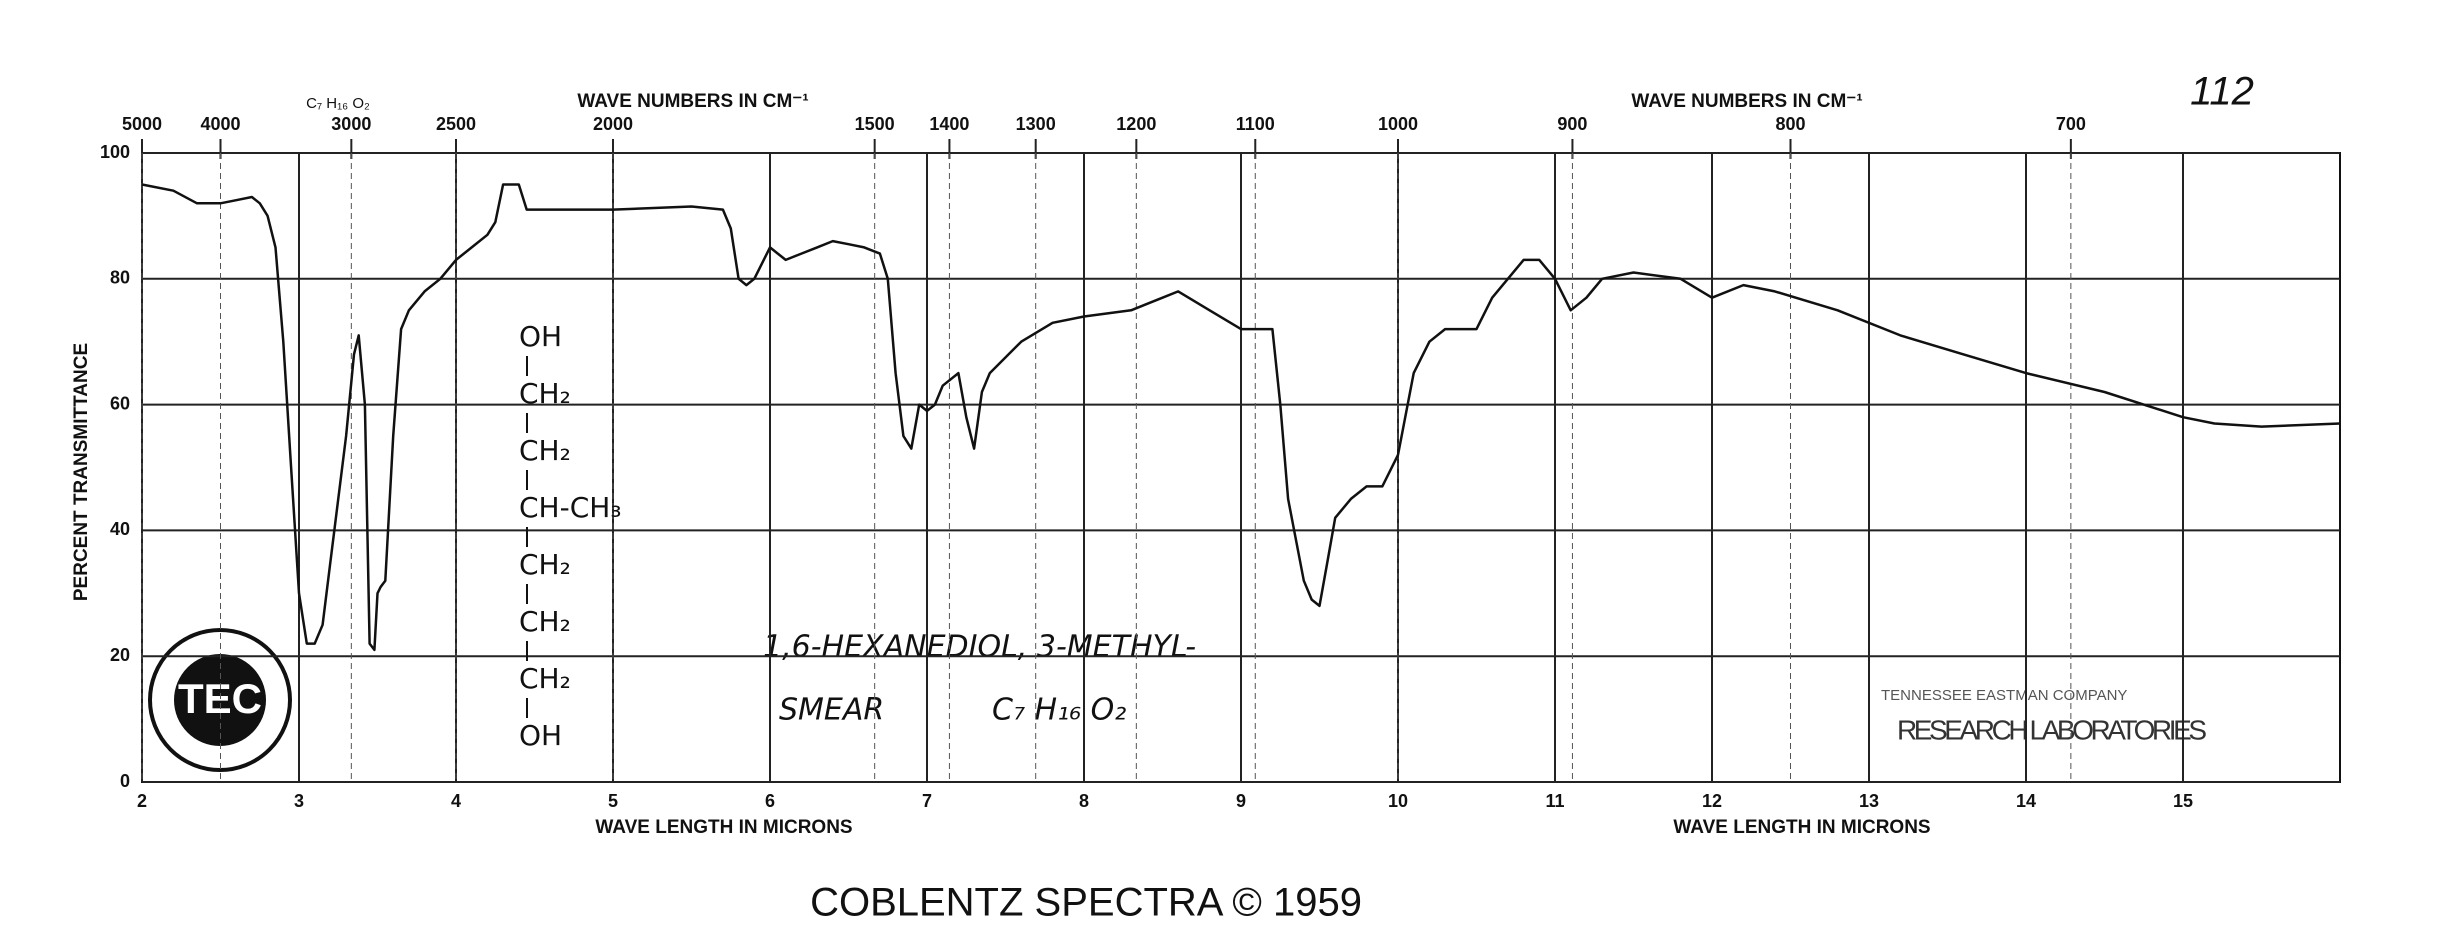  I want to click on x2-tick-label: 1300, so click(1036, 124).